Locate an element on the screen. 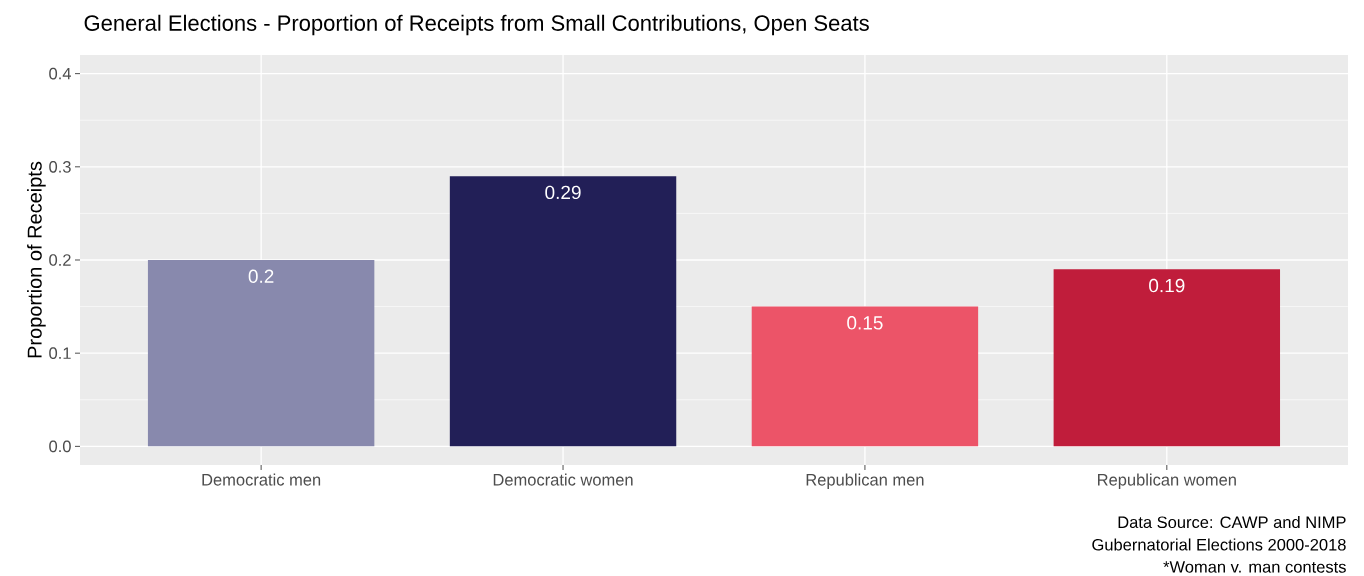  y-tick-label: 0.1 is located at coordinates (60, 353).